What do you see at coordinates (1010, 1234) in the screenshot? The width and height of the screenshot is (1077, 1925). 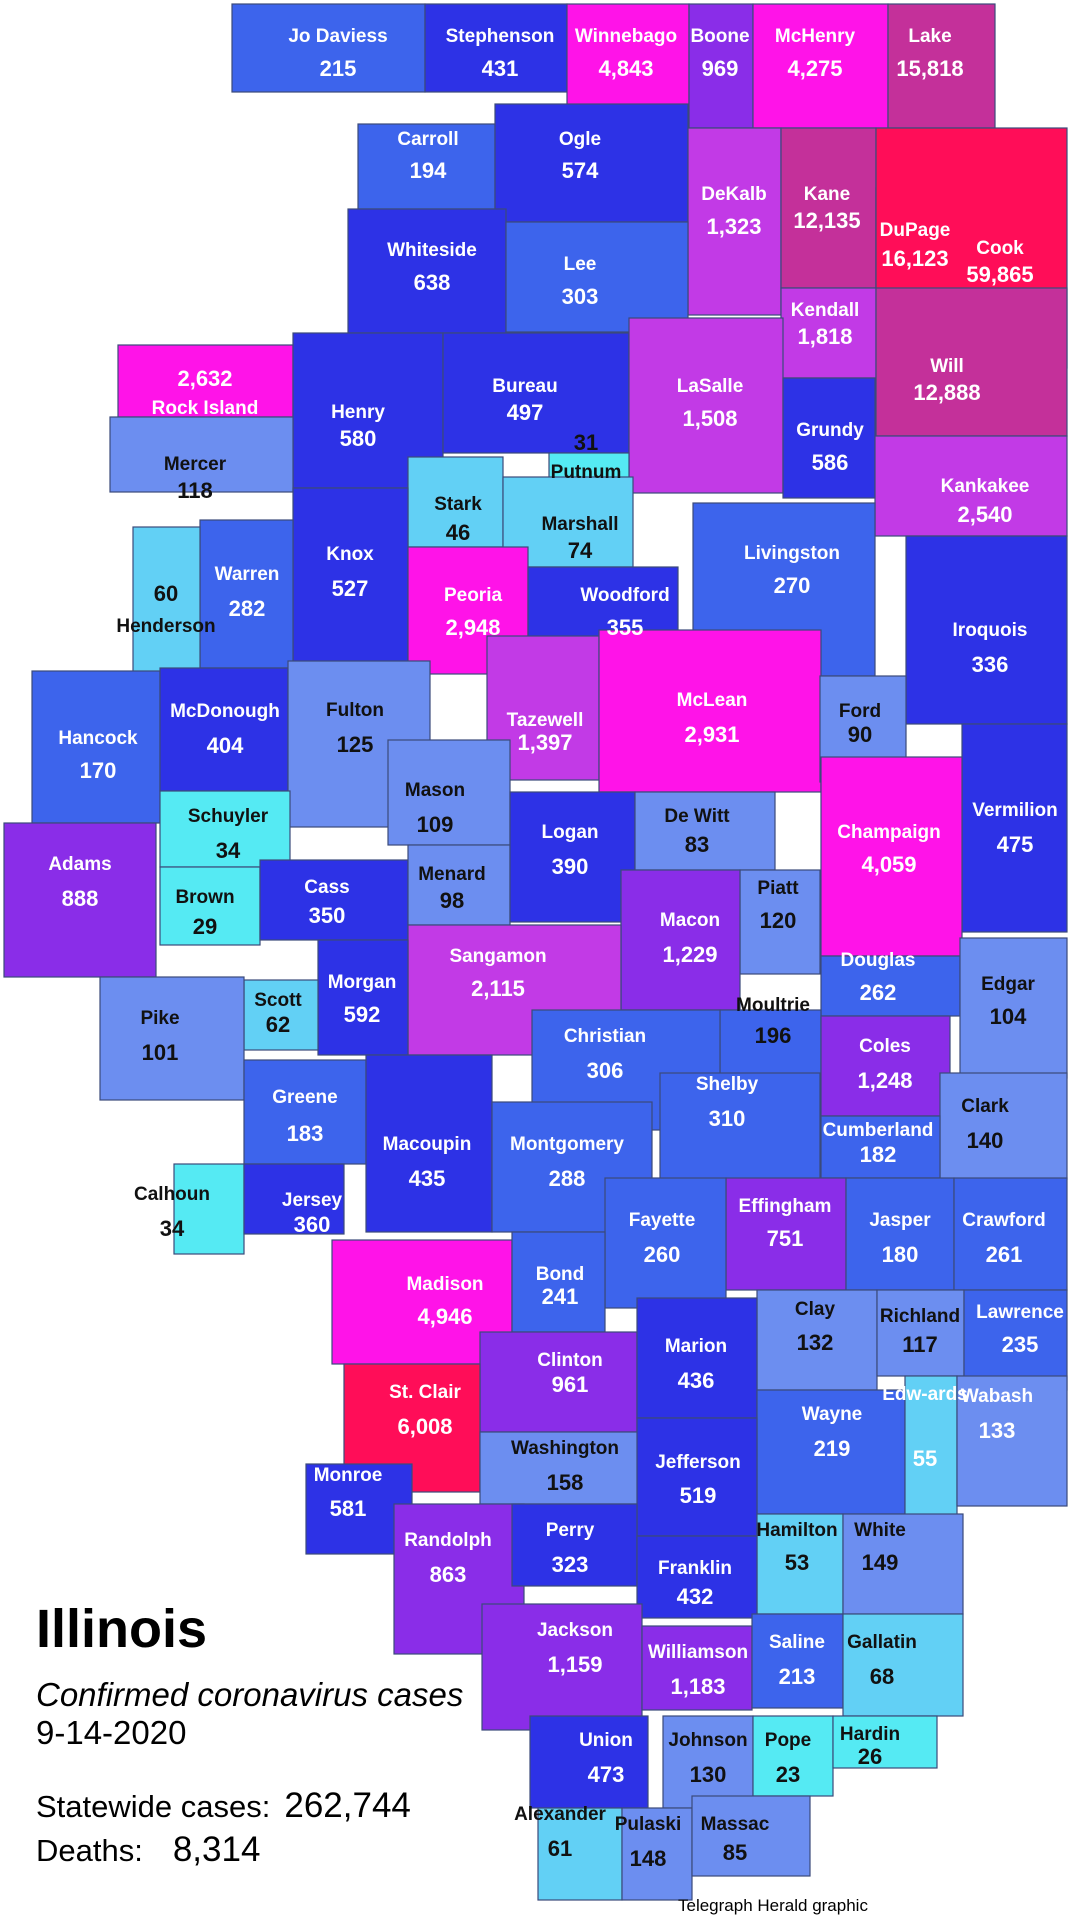 I see `county-crawford` at bounding box center [1010, 1234].